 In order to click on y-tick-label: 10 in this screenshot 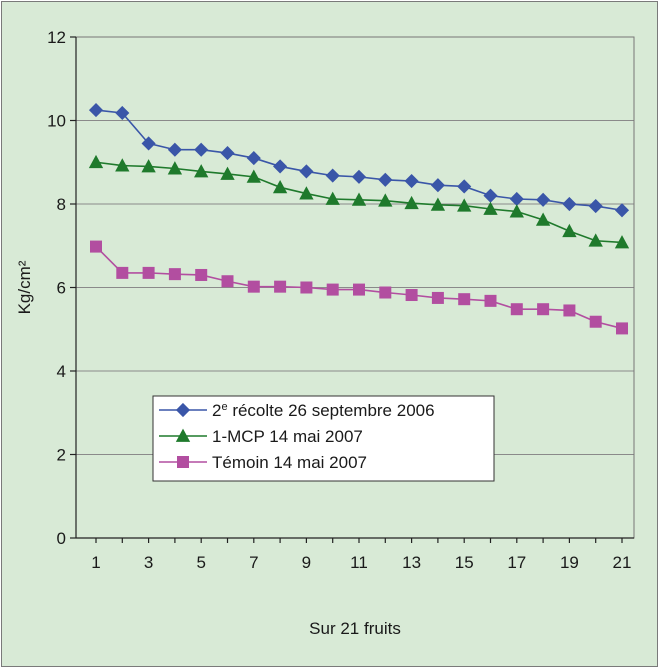, I will do `click(56, 121)`.